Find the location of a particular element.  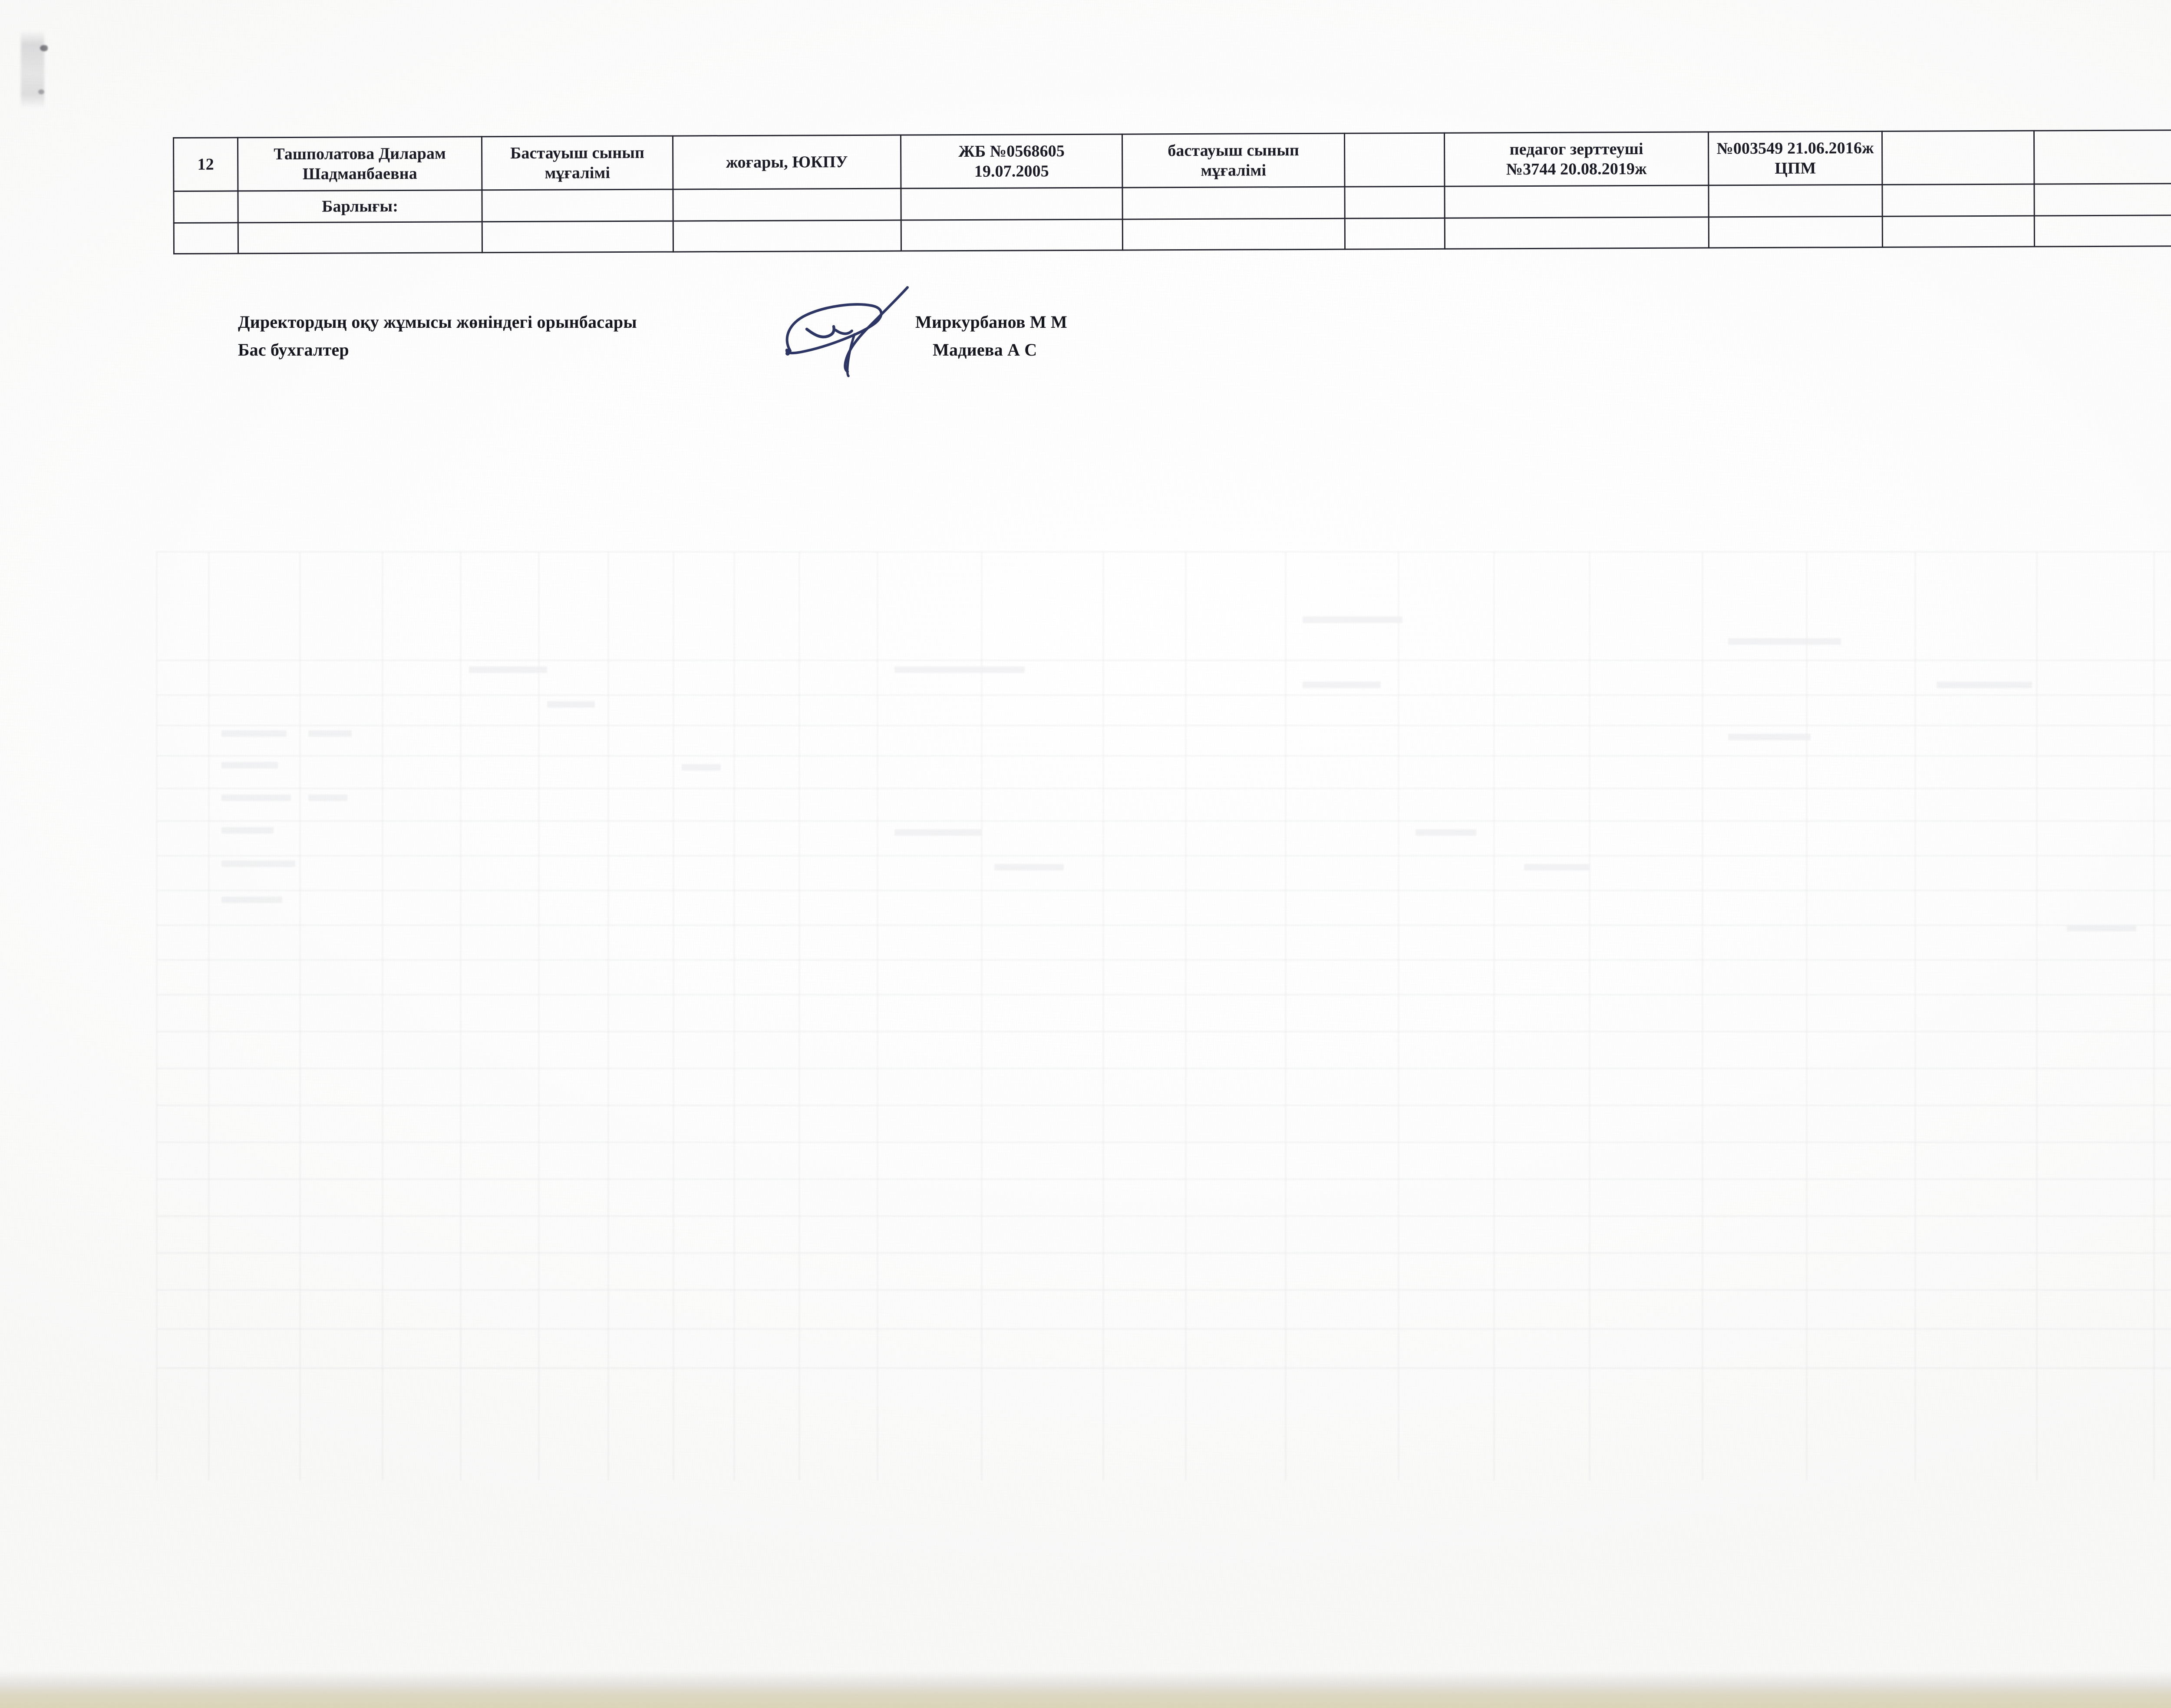

cell-row-number: 12 is located at coordinates (205, 164).